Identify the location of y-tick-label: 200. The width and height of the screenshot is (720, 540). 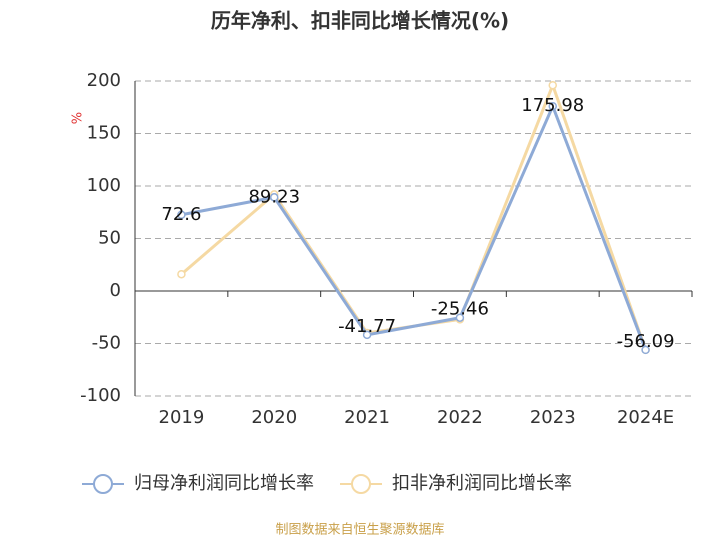
(104, 80).